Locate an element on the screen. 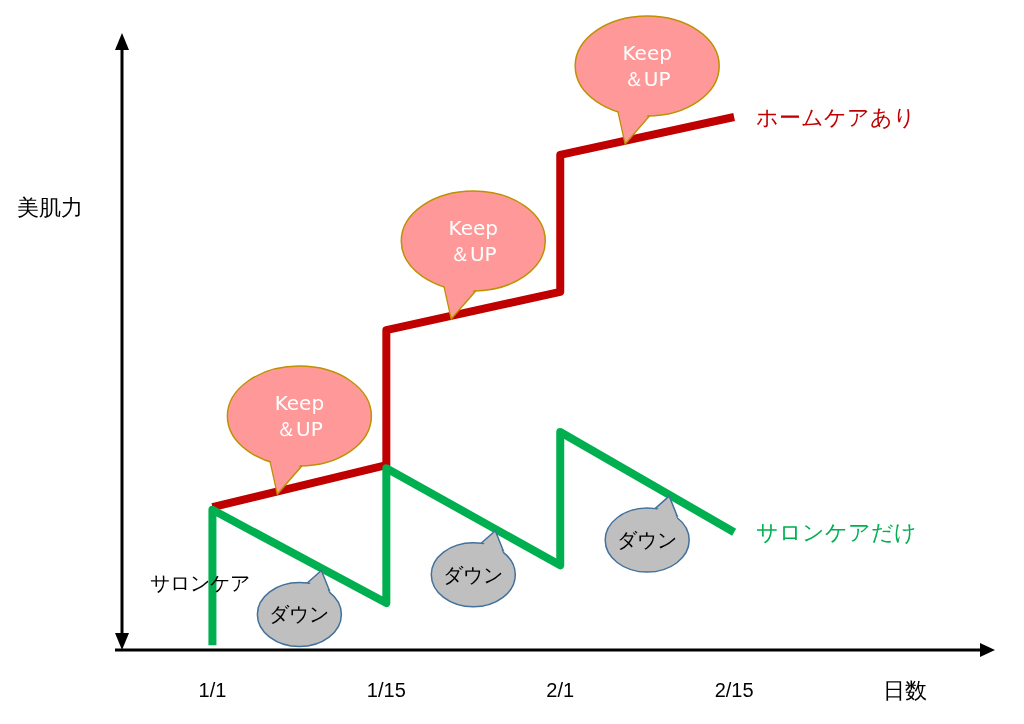  x-tick-label: 1/1 is located at coordinates (212, 690).